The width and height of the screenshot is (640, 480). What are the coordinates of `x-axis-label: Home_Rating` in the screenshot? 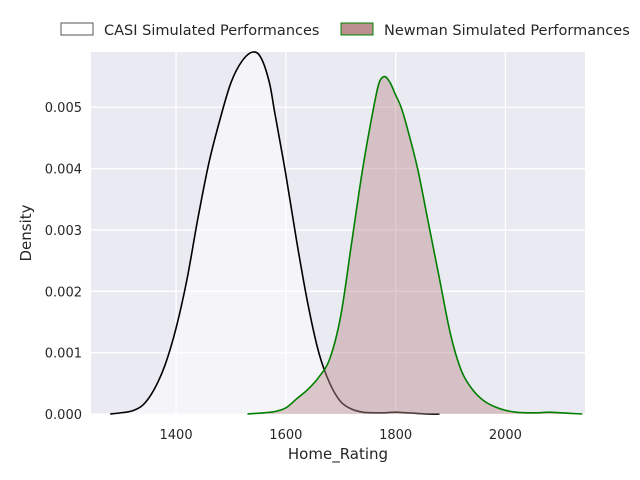 It's located at (338, 454).